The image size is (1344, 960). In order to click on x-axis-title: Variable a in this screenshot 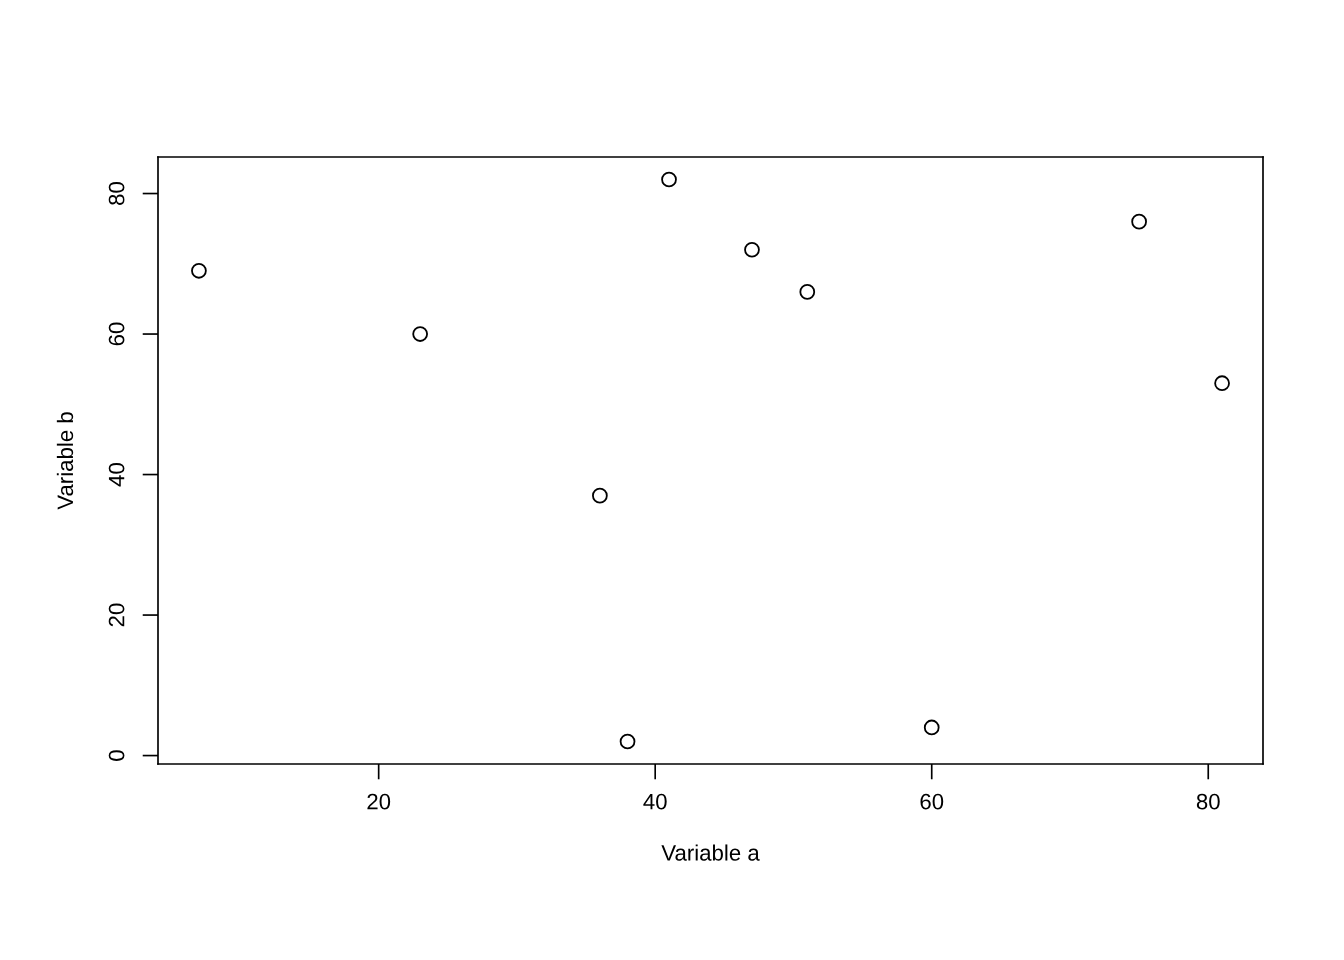, I will do `click(710, 852)`.